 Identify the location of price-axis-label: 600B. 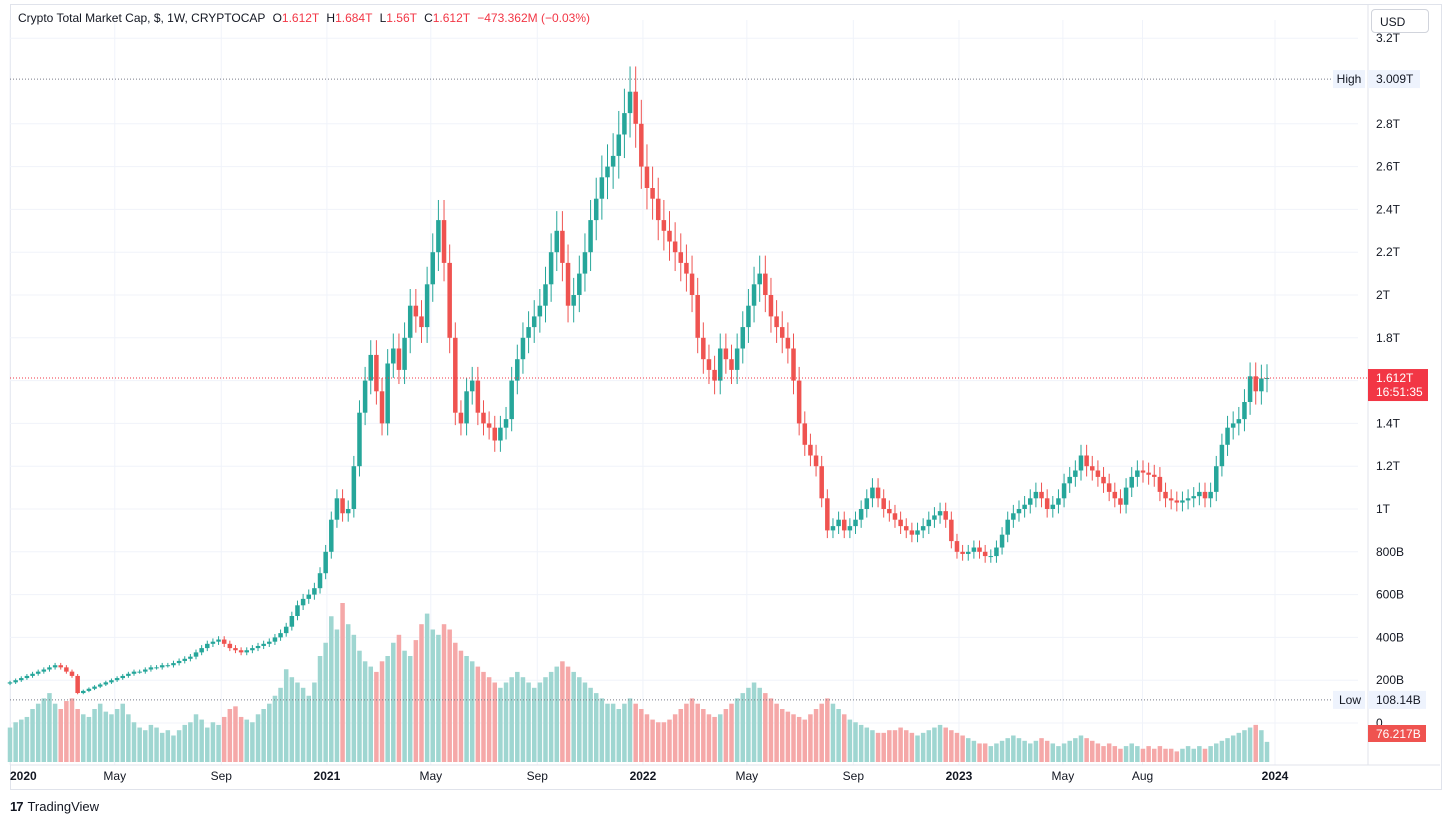
(1390, 595).